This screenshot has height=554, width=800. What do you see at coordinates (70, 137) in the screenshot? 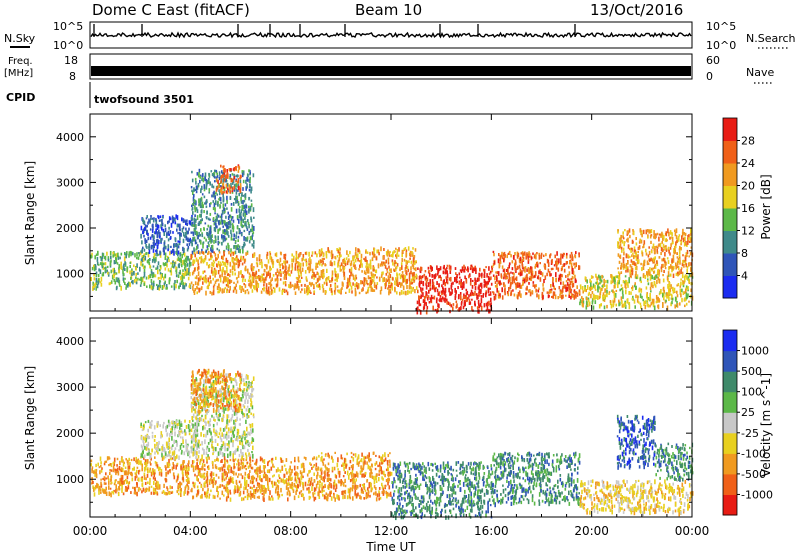
I see `power-y-tick-label: 4000` at bounding box center [70, 137].